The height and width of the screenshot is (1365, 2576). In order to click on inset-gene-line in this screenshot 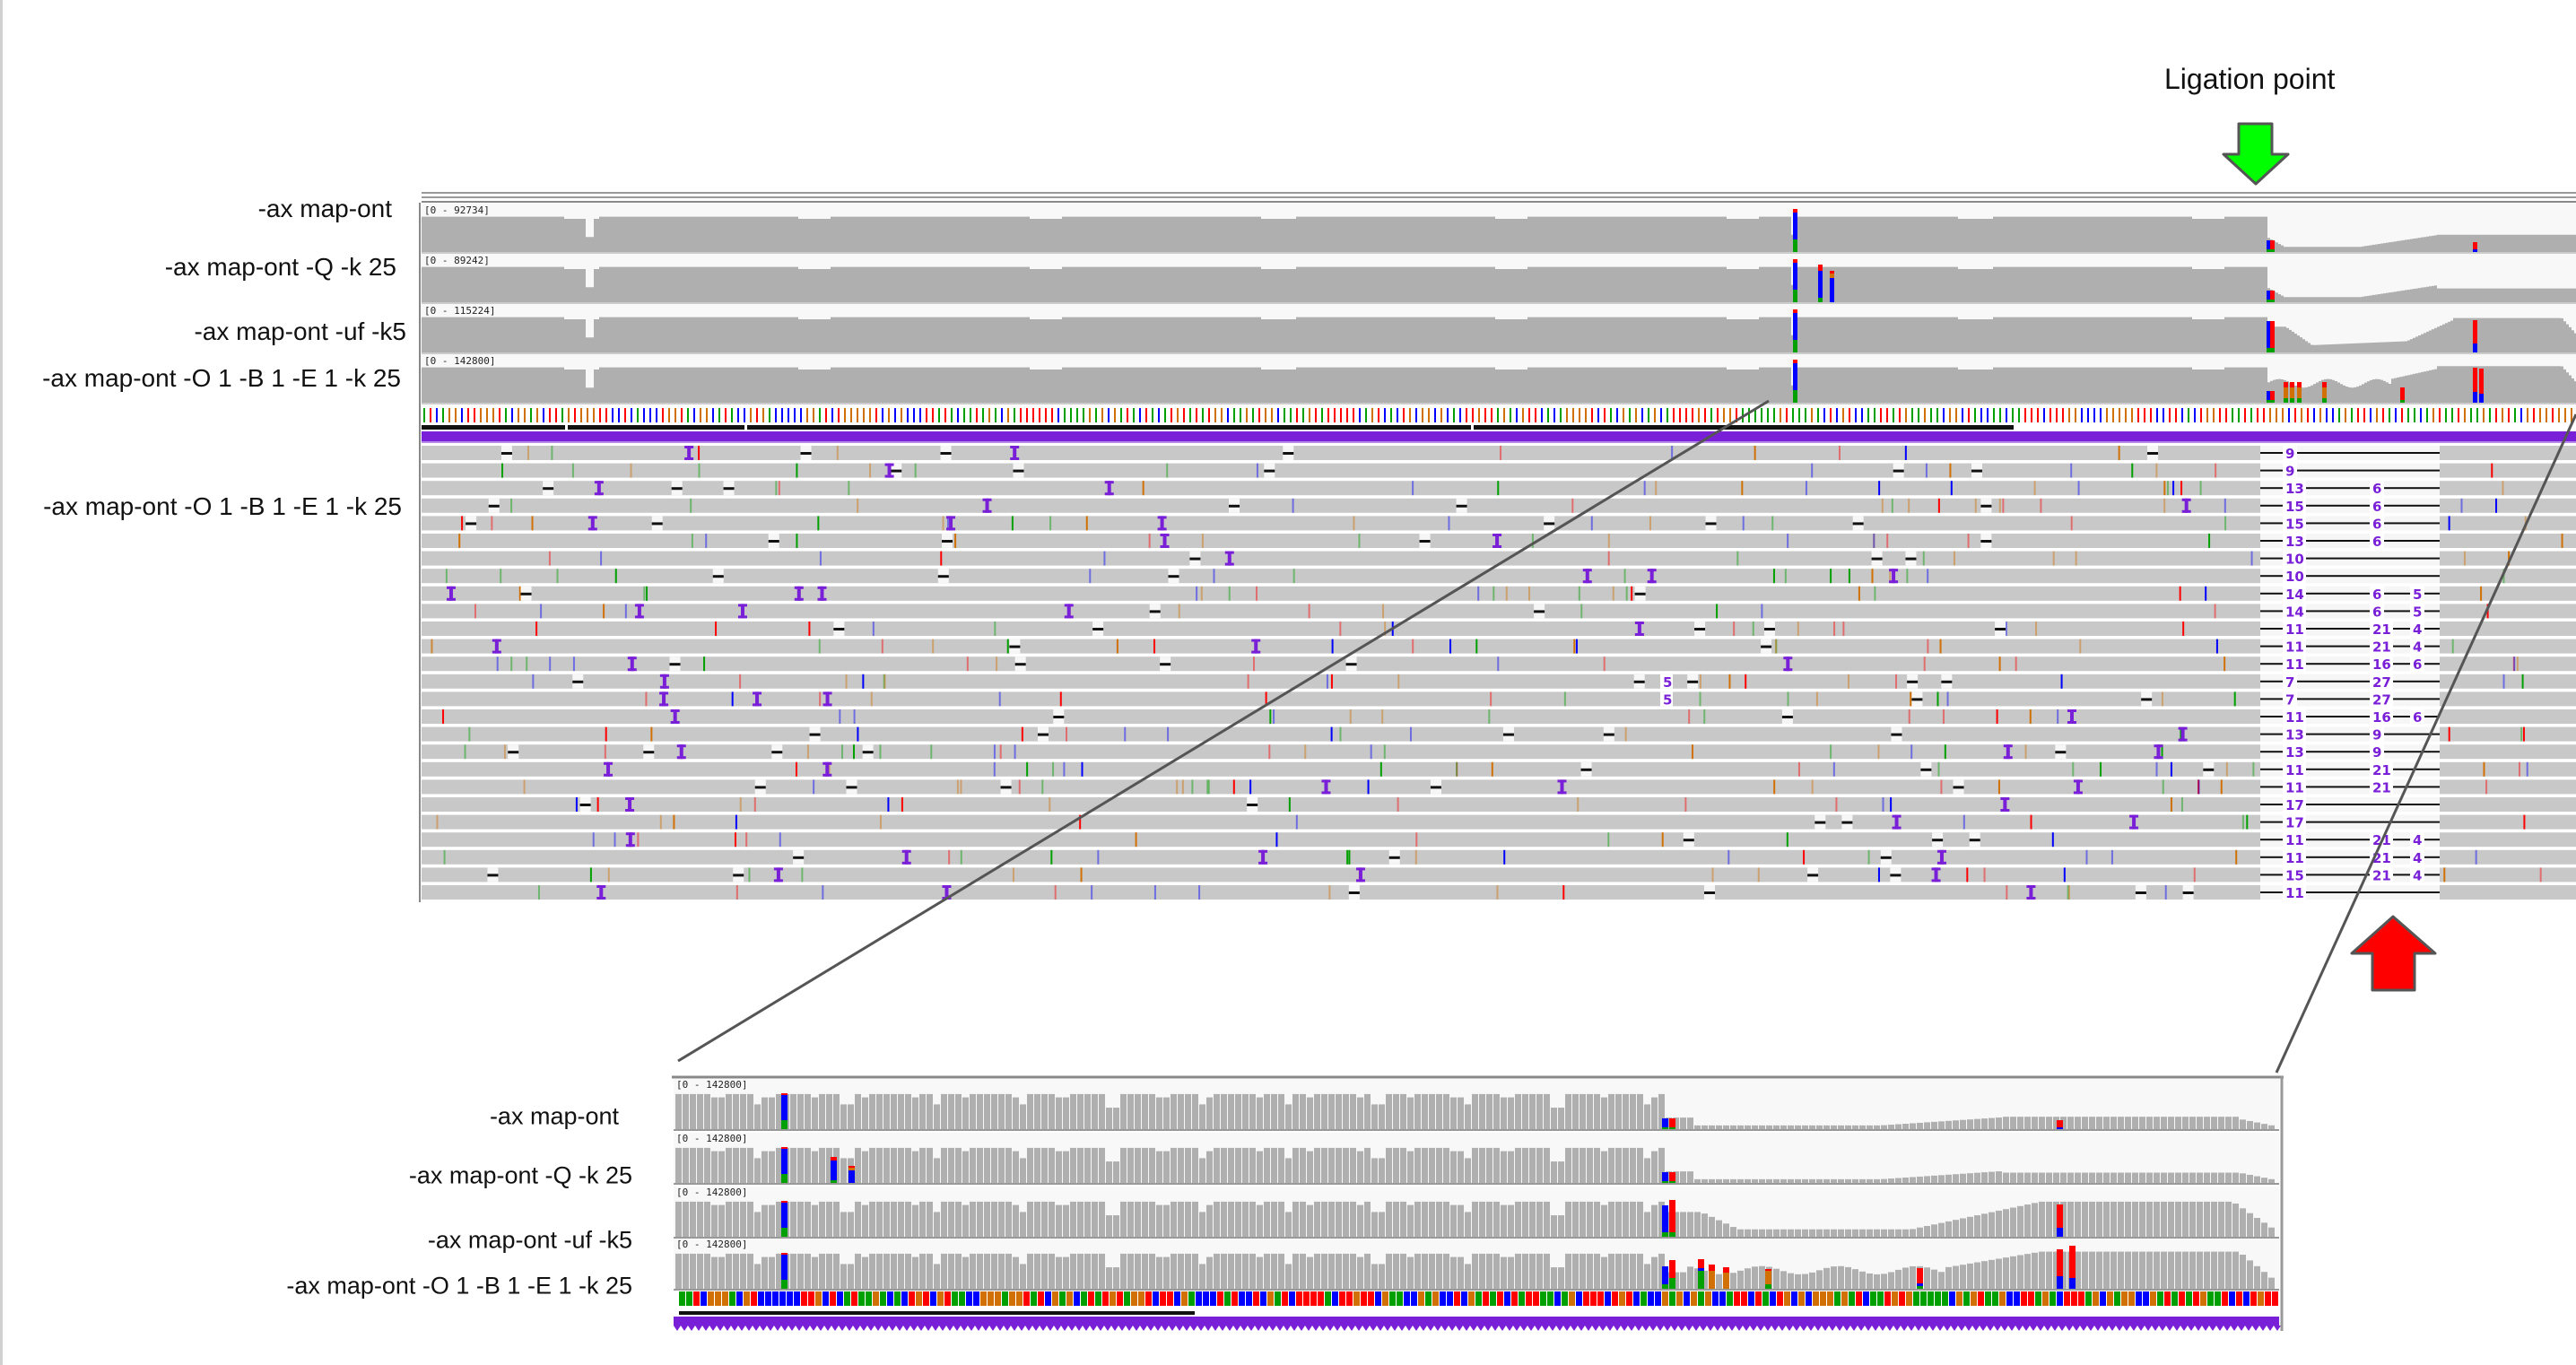, I will do `click(937, 1313)`.